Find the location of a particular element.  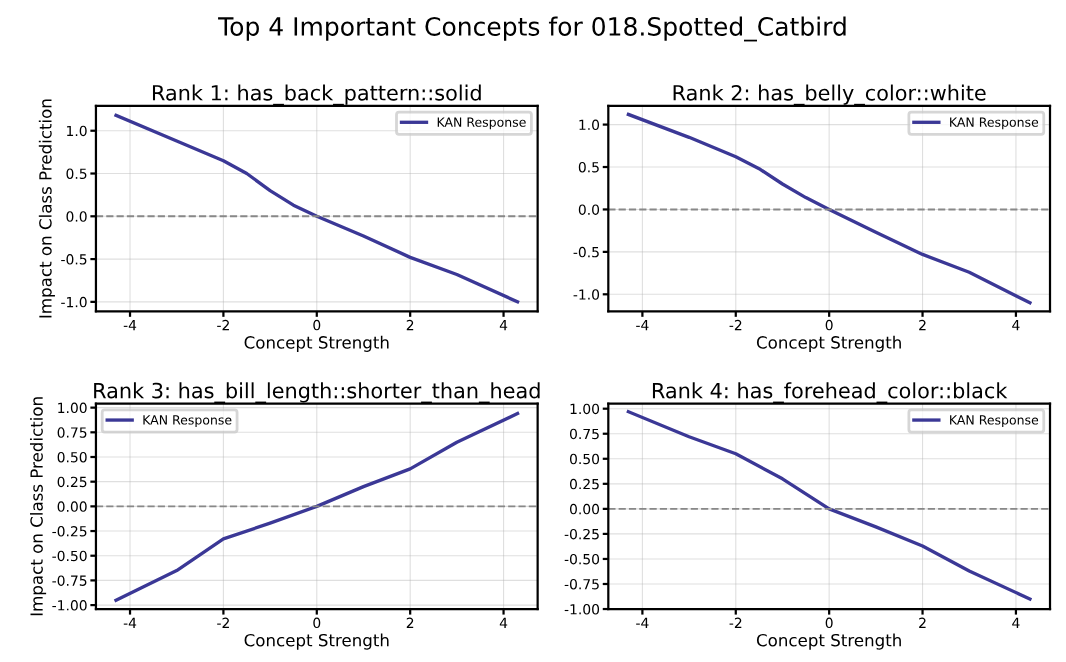

chart-title: Rank 3: has_bill_length::shorter_than_head is located at coordinates (317, 393).